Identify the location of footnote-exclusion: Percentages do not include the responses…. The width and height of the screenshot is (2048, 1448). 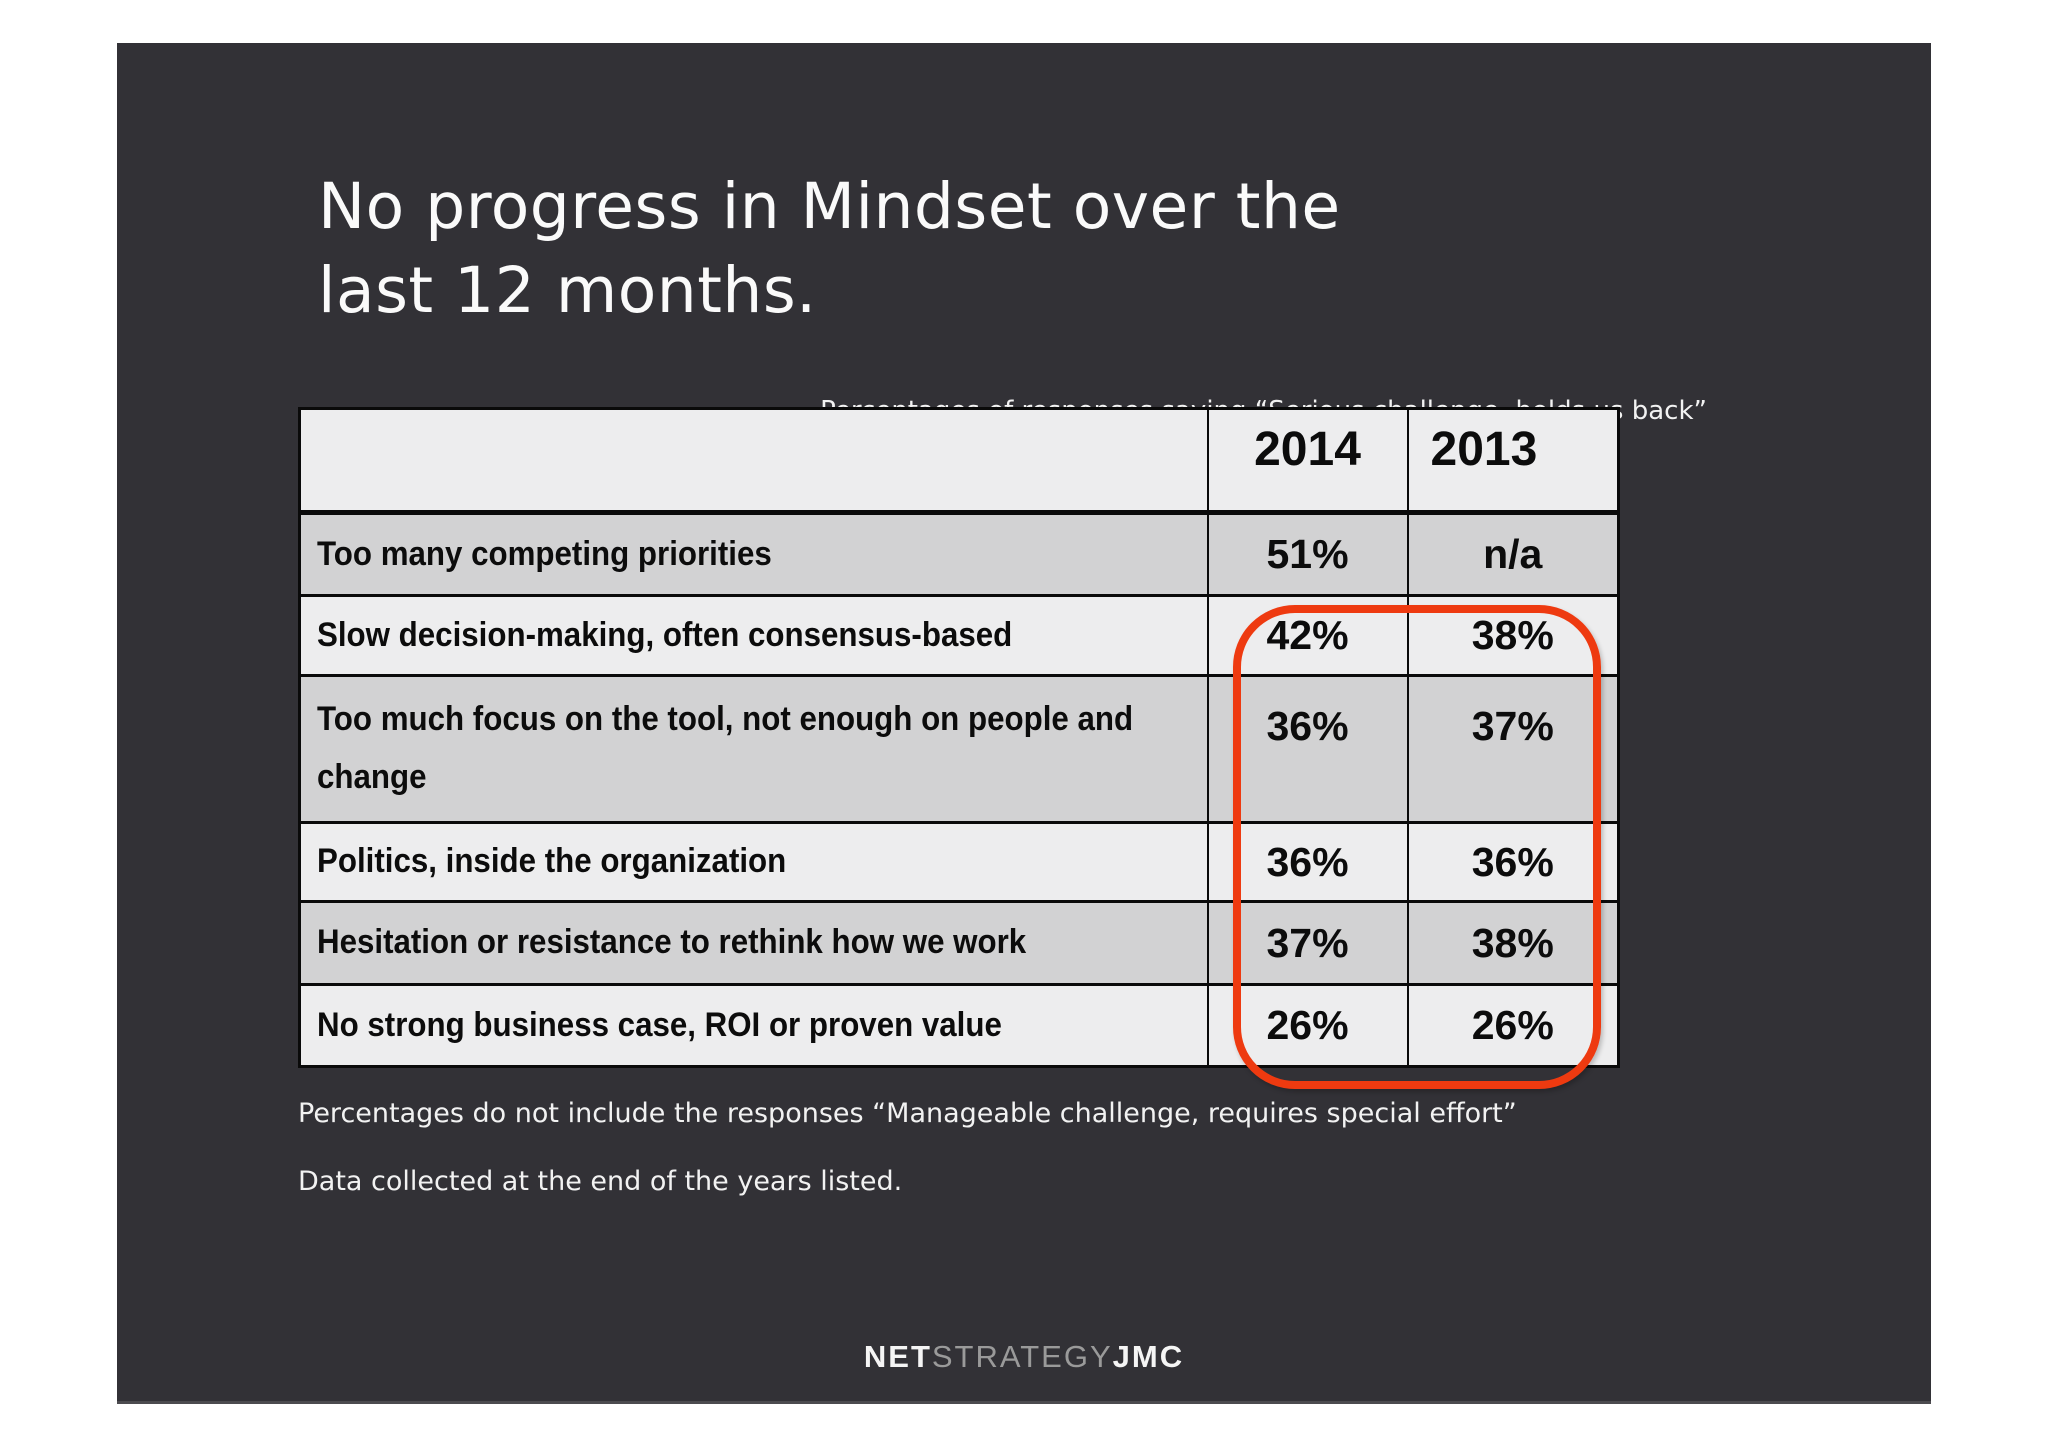
(907, 1113).